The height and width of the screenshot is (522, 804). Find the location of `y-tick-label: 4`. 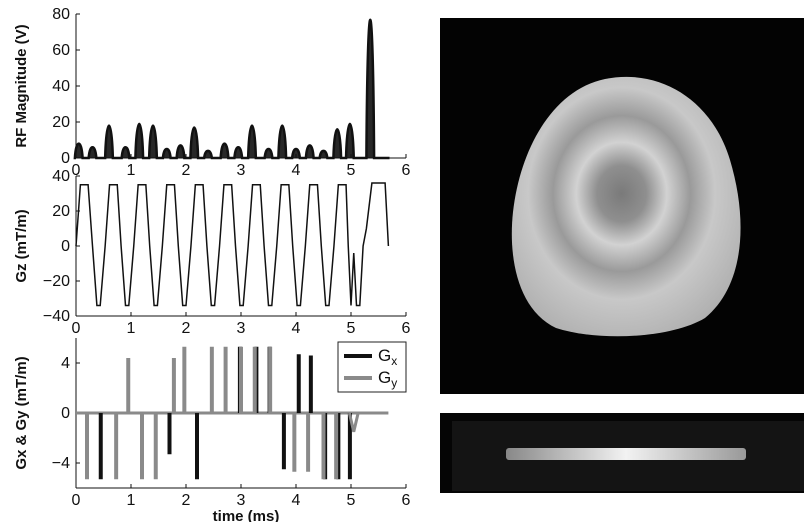

y-tick-label: 4 is located at coordinates (65, 363).